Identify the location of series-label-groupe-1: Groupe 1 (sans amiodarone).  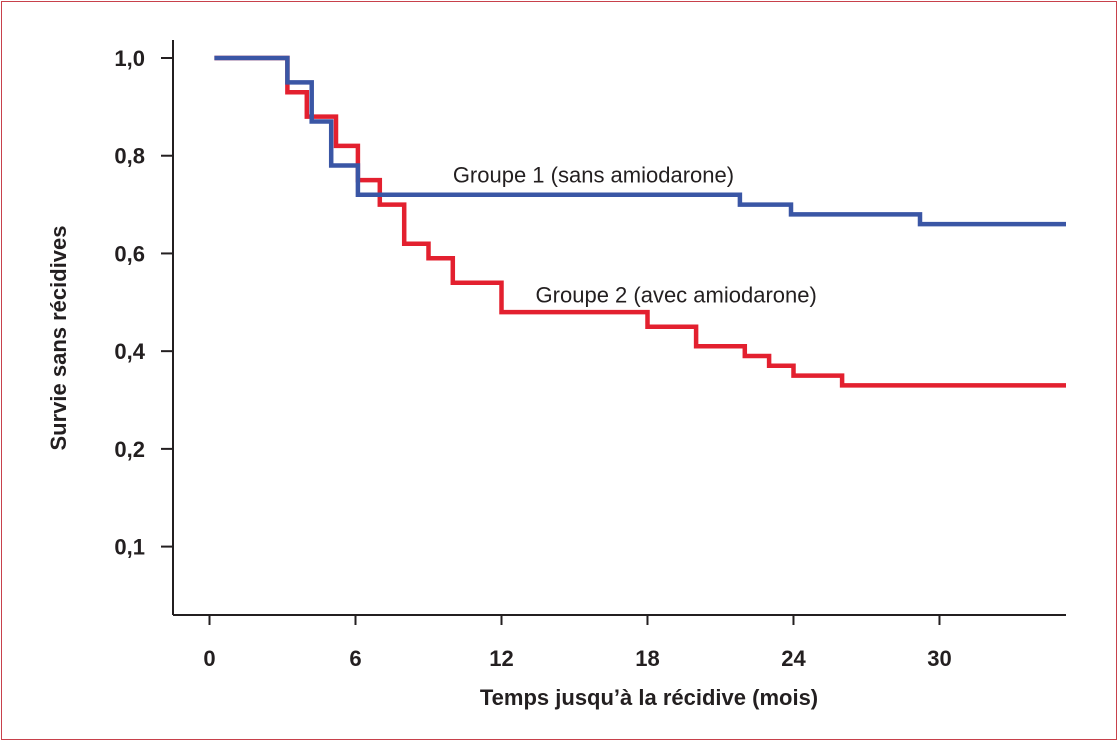
(593, 175).